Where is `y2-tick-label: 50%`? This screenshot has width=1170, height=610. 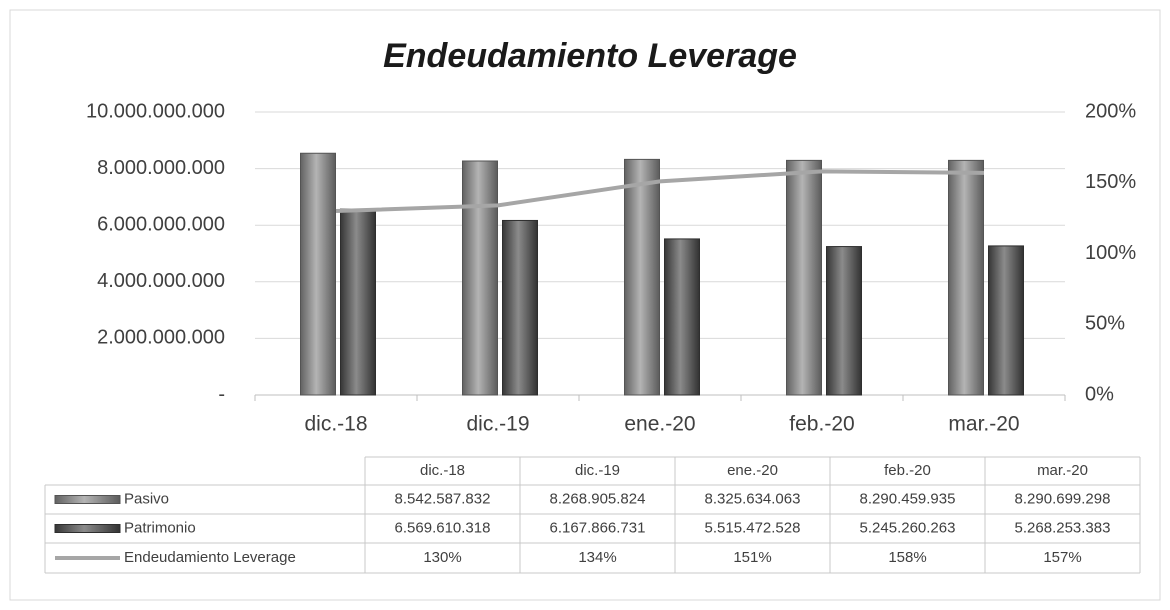
y2-tick-label: 50% is located at coordinates (1105, 324).